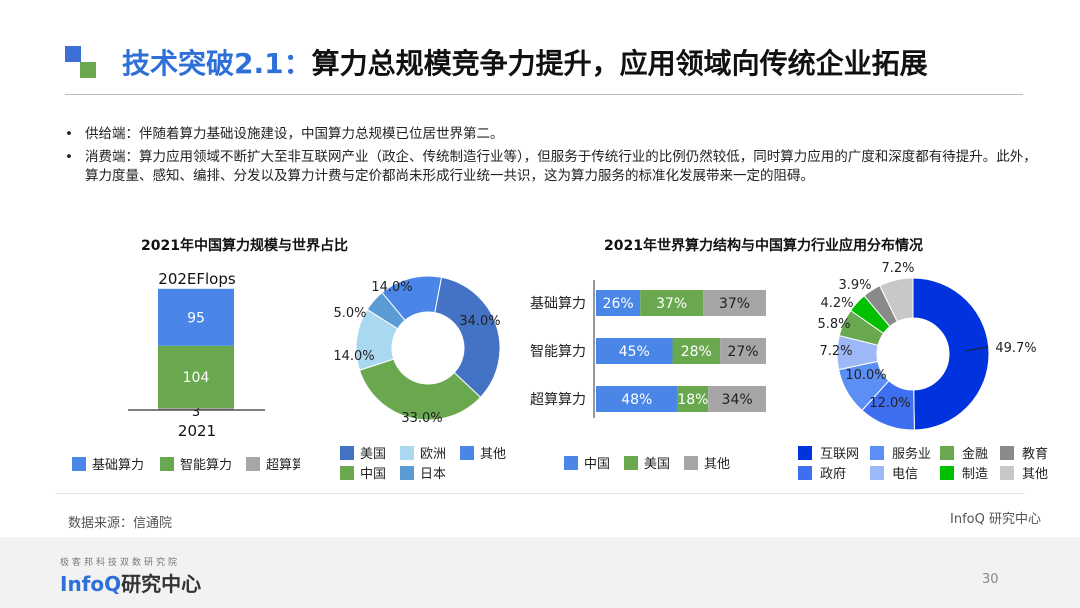 The height and width of the screenshot is (608, 1080). Describe the element at coordinates (73, 54) in the screenshot. I see `title-decoration-blue` at that location.